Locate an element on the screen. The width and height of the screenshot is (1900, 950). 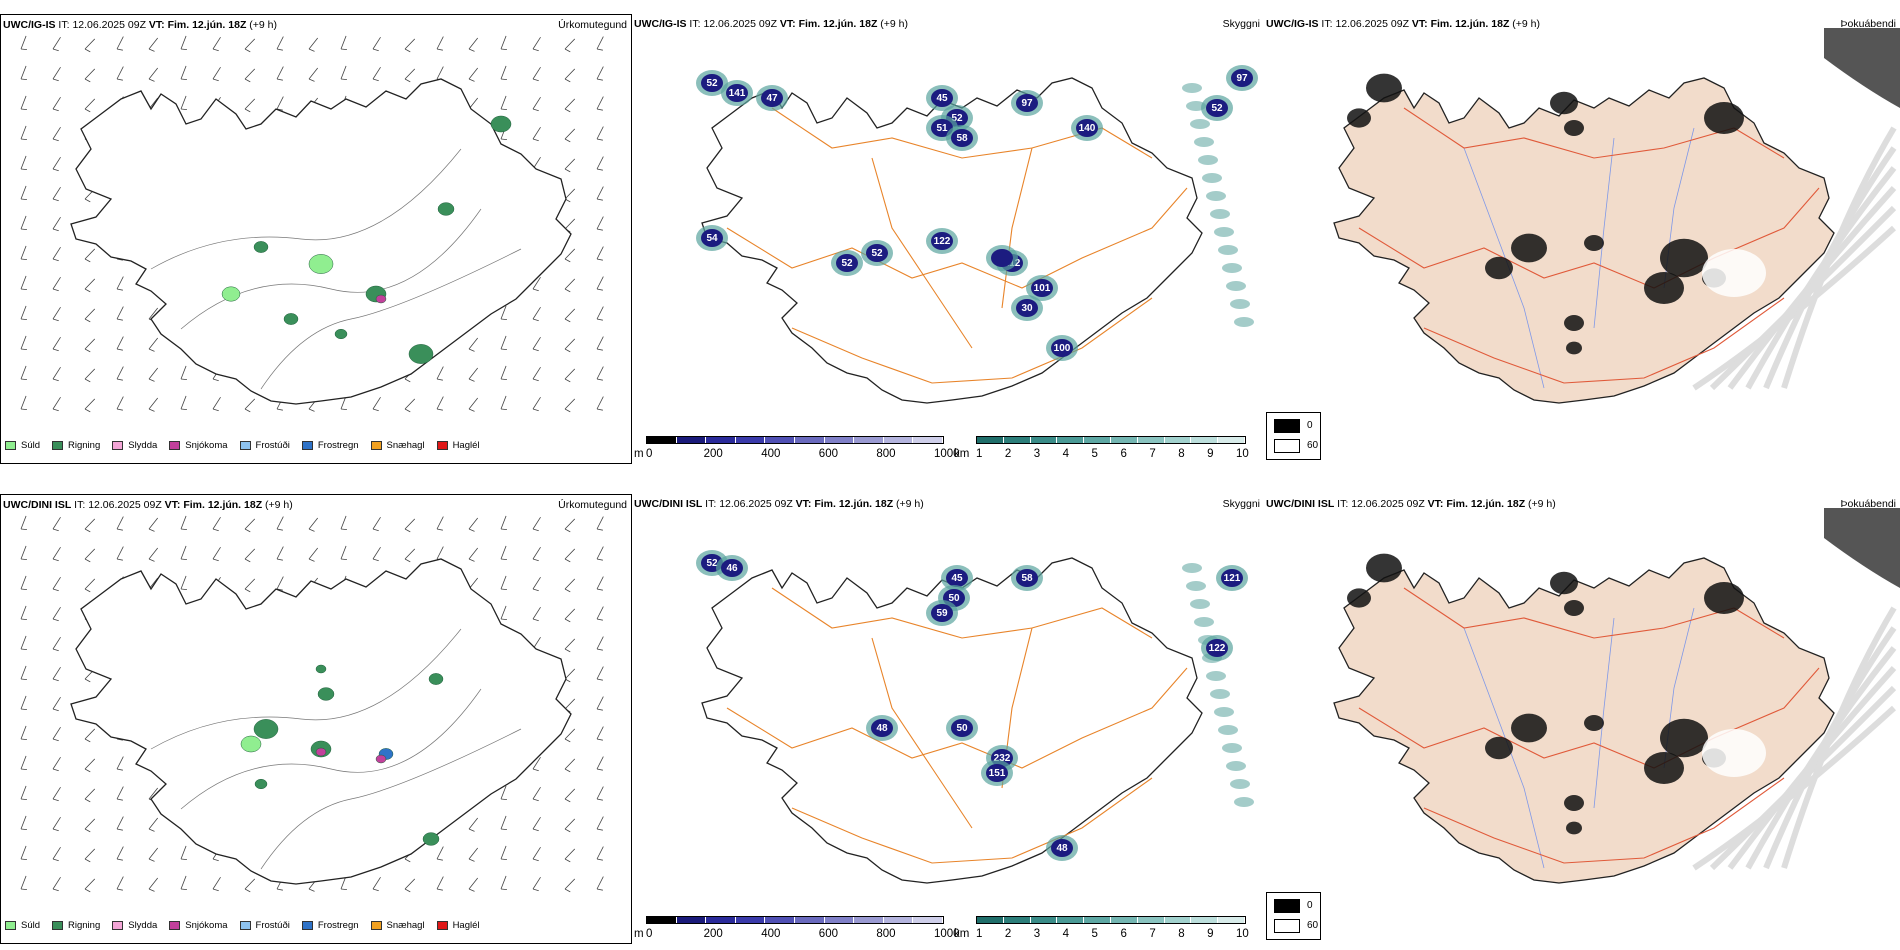
colorbar-tick: 6 is located at coordinates (1123, 934).